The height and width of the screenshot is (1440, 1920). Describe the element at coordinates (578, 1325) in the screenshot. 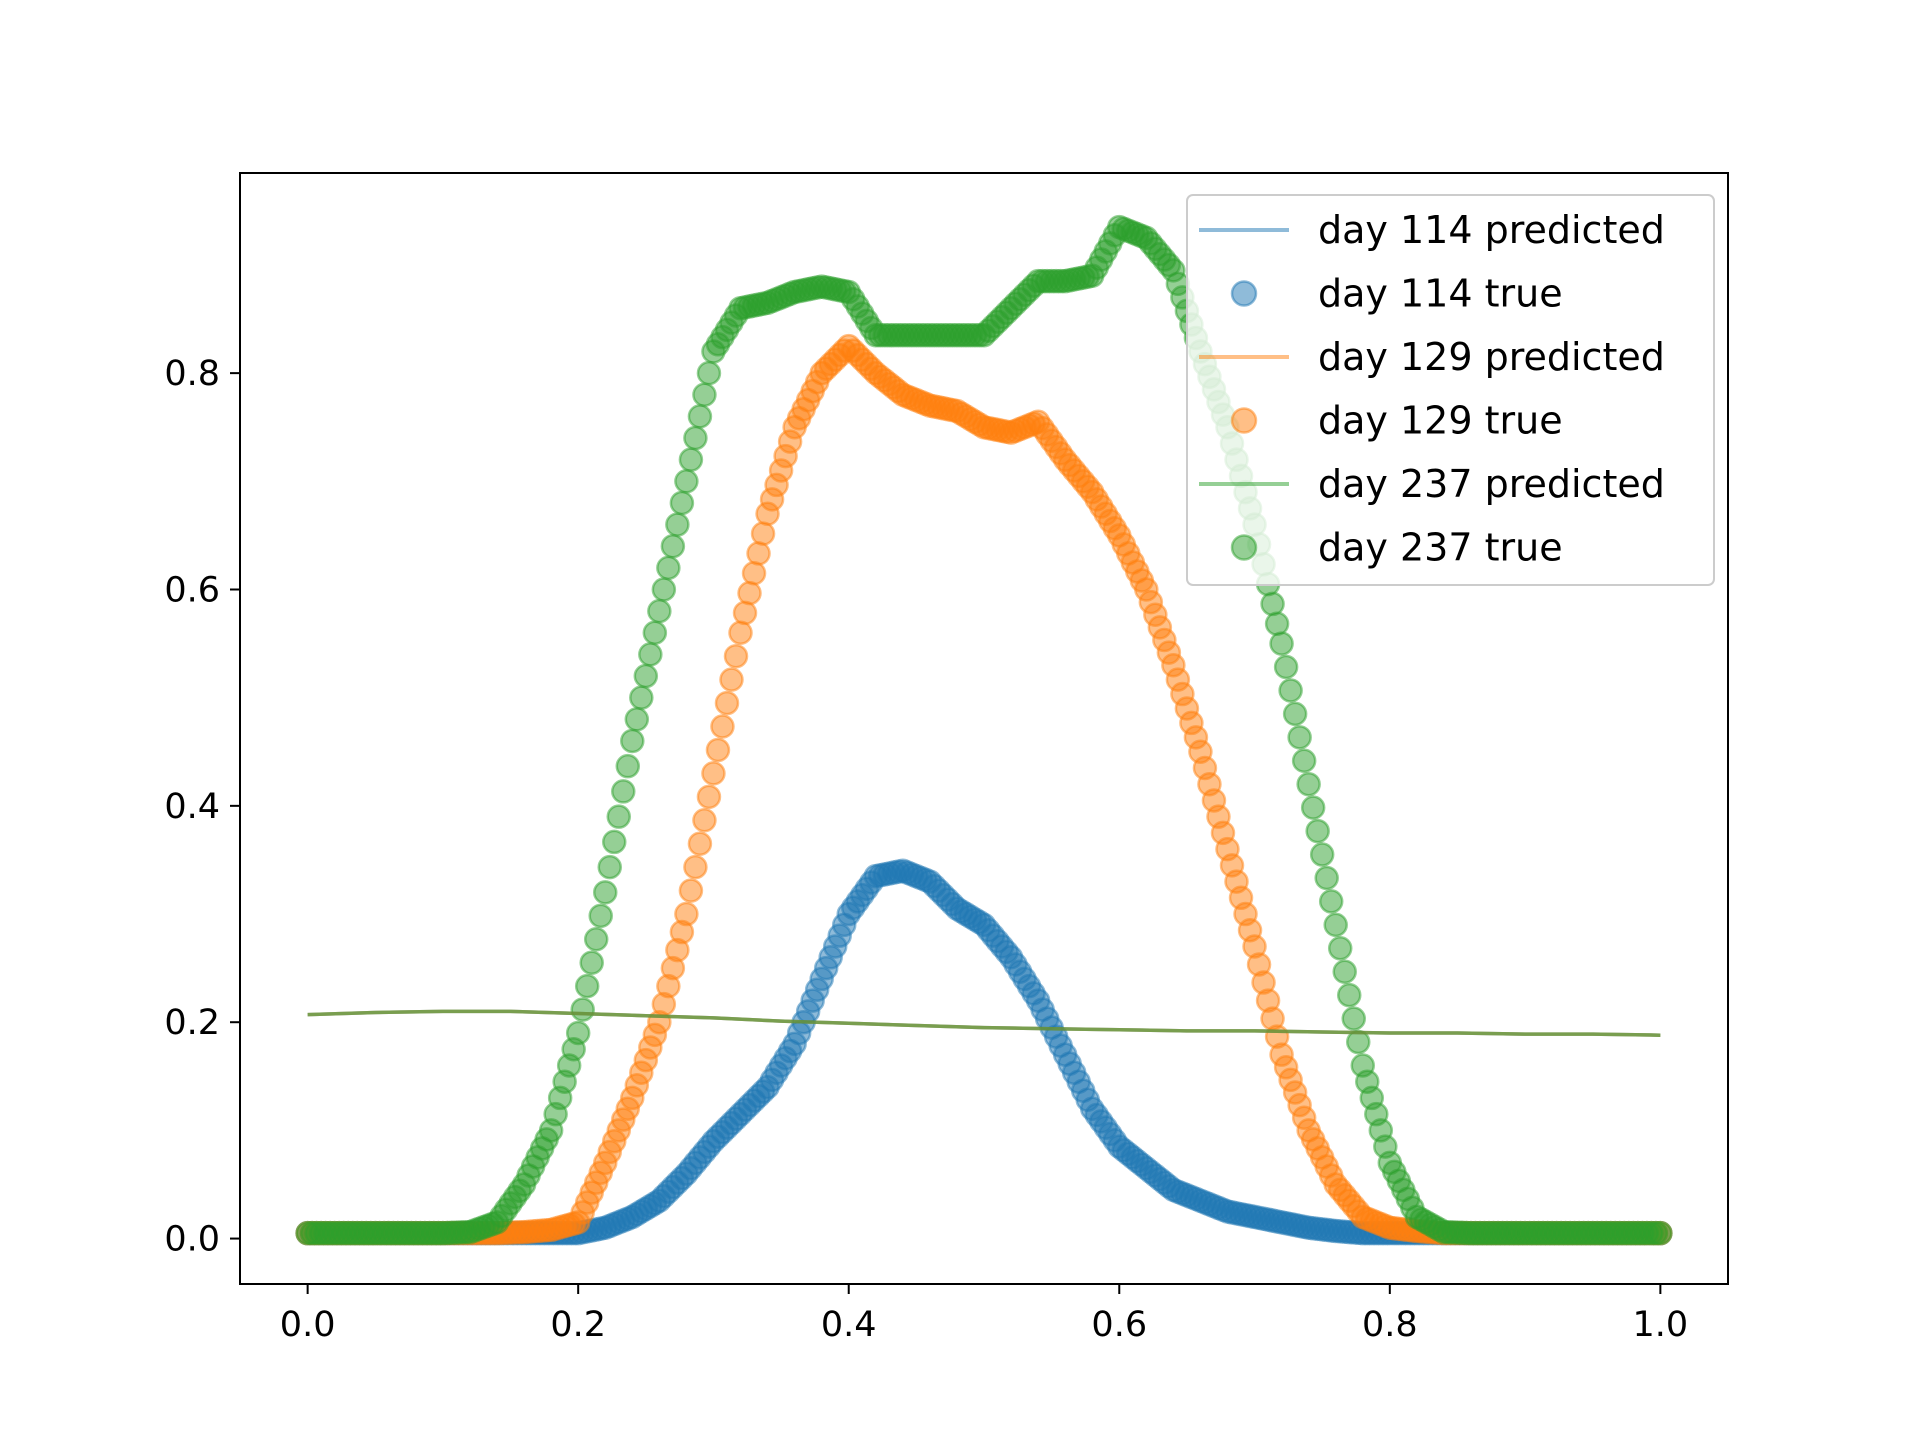

I see `x-tick-label: 0.2` at that location.